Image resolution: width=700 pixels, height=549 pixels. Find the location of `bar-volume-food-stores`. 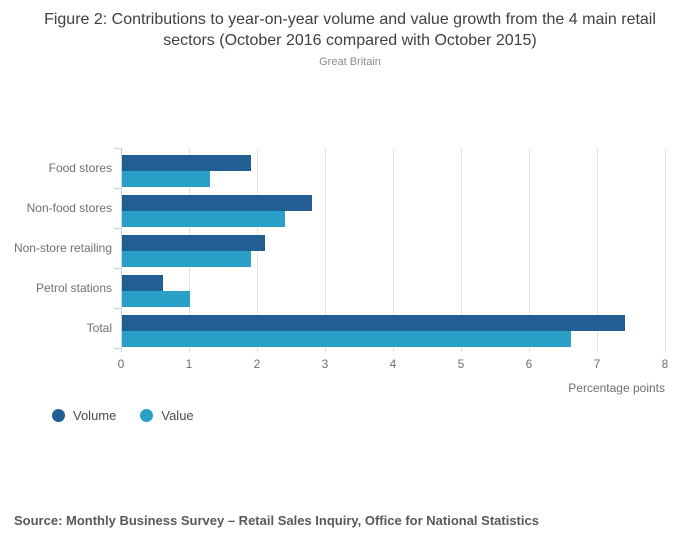

bar-volume-food-stores is located at coordinates (187, 163).